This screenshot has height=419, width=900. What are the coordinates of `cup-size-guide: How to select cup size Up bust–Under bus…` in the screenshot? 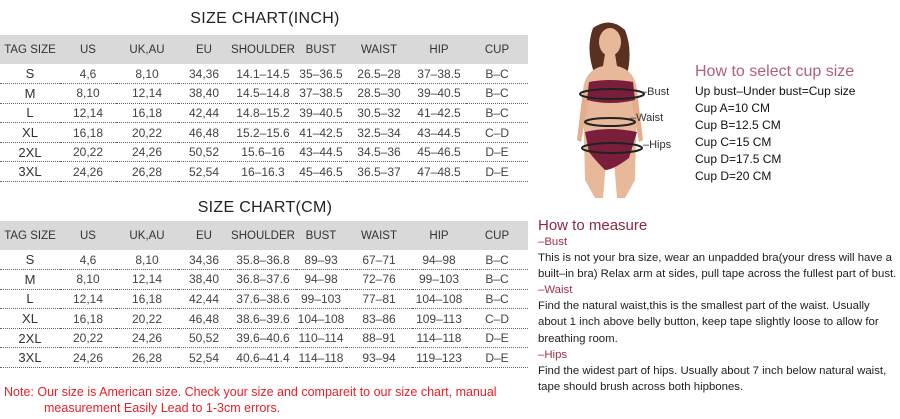 It's located at (775, 123).